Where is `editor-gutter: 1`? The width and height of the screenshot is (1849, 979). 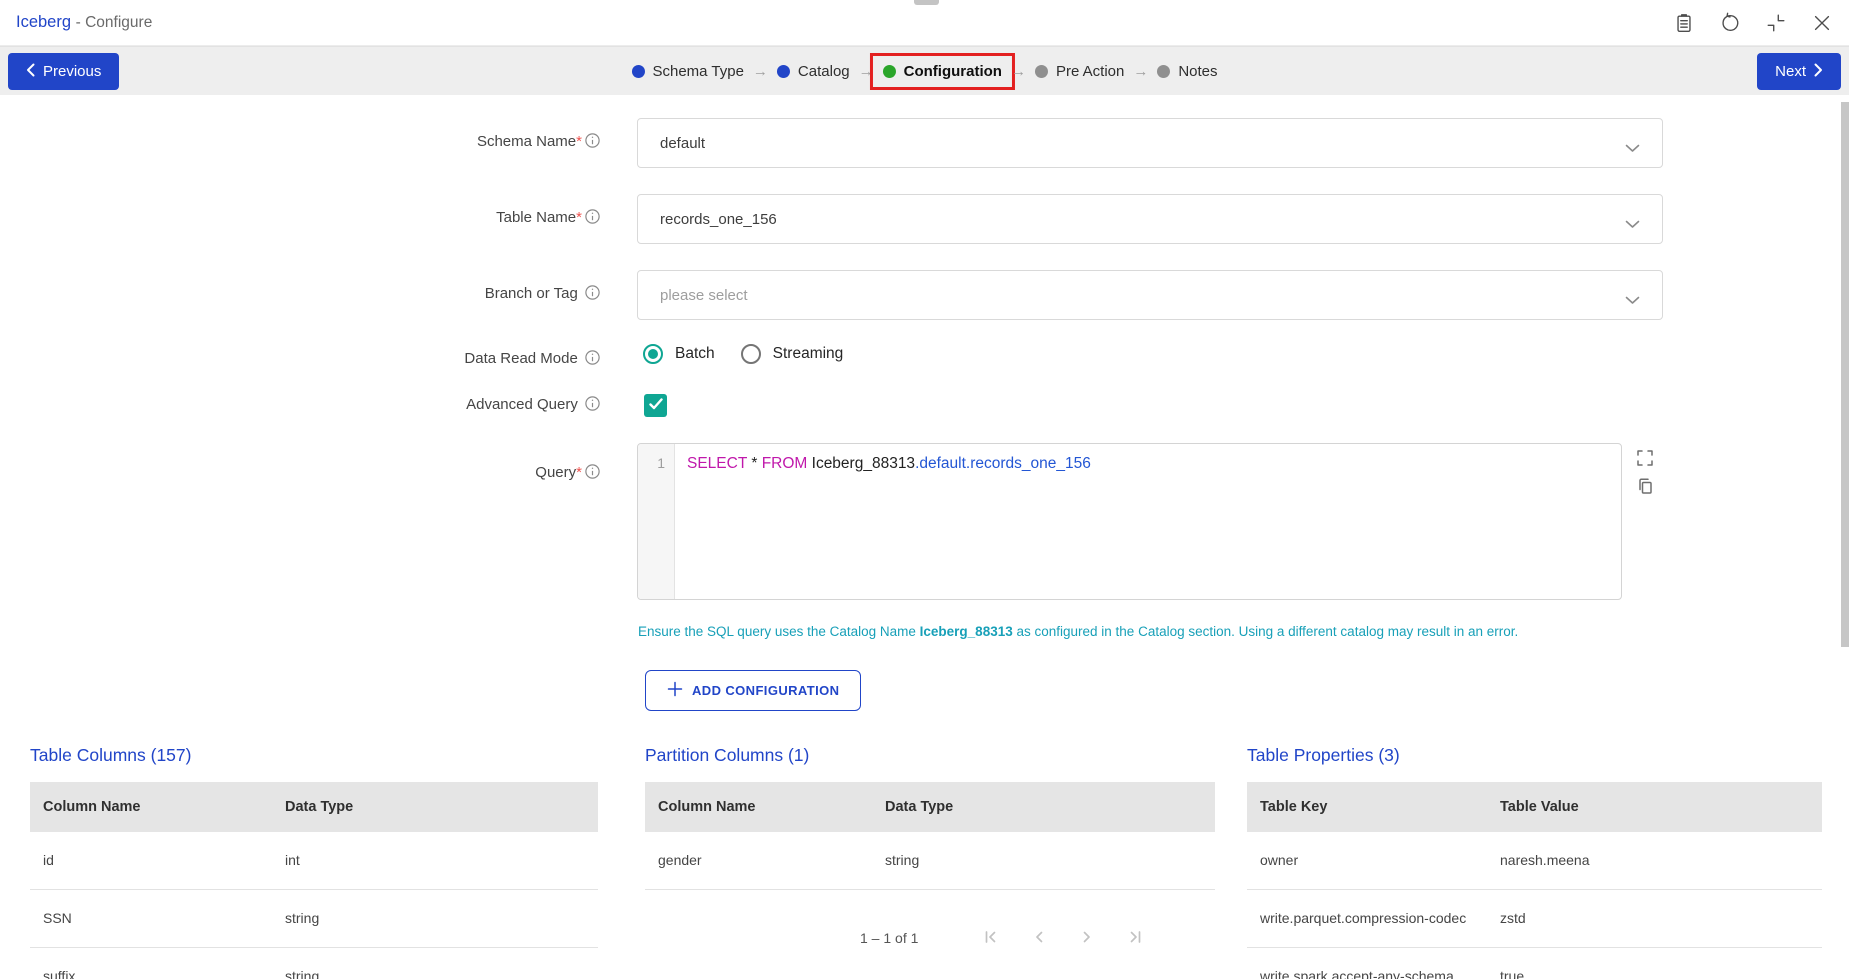
editor-gutter: 1 is located at coordinates (656, 521).